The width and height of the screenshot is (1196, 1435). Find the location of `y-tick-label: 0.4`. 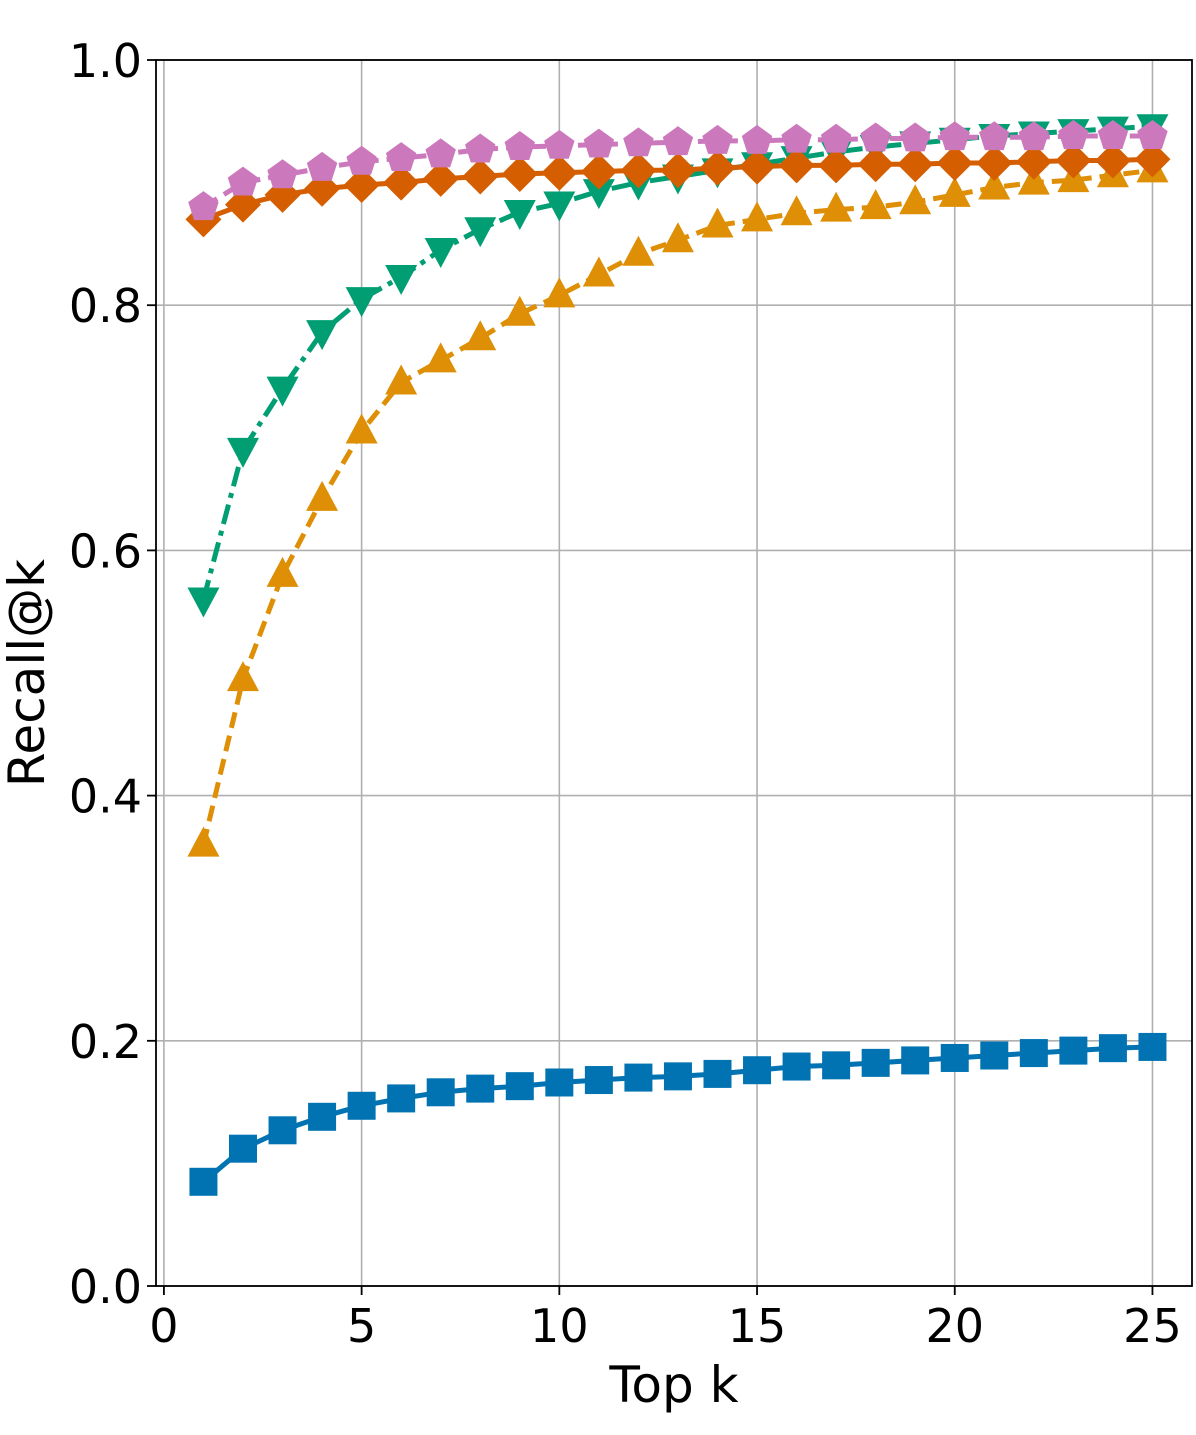

y-tick-label: 0.4 is located at coordinates (105, 797).